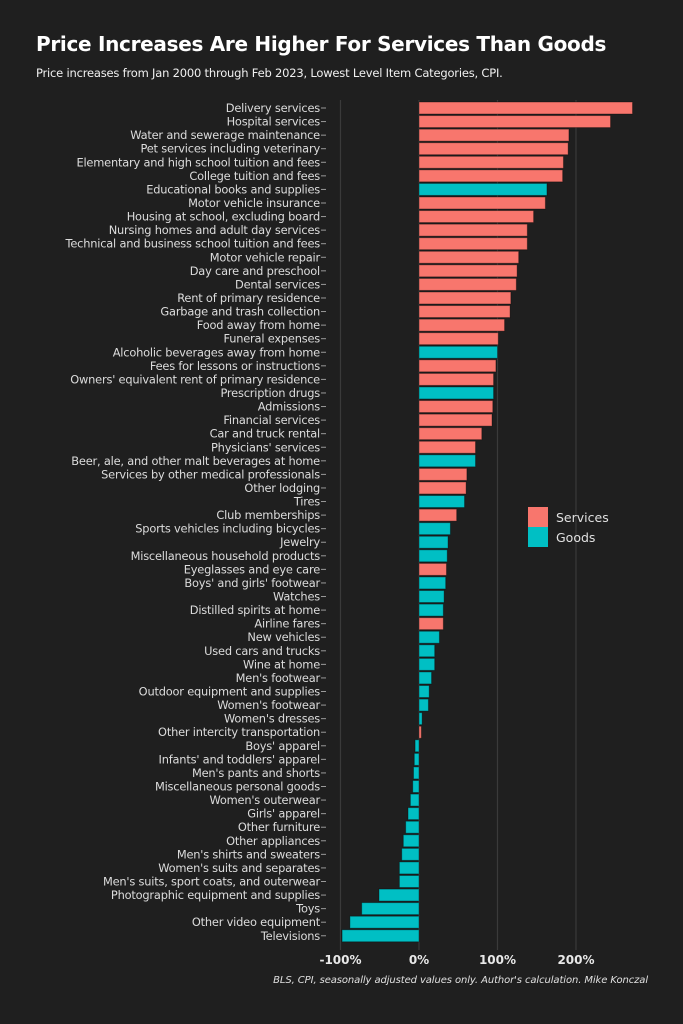  I want to click on category-label: Other appliances, so click(273, 841).